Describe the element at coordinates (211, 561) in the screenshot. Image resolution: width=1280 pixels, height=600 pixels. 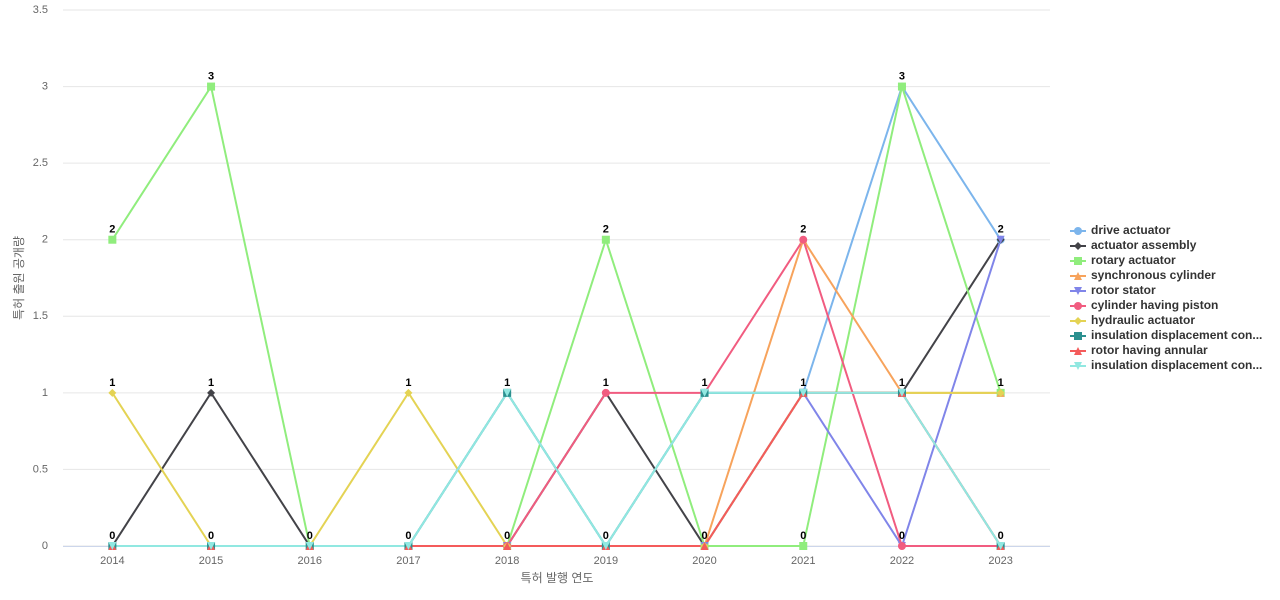
I see `x-tick-label: 2015` at that location.